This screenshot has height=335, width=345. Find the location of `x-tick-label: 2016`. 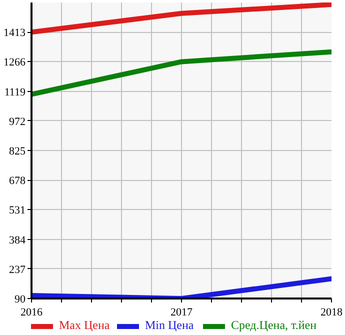

x-tick-label: 2016 is located at coordinates (31, 312).